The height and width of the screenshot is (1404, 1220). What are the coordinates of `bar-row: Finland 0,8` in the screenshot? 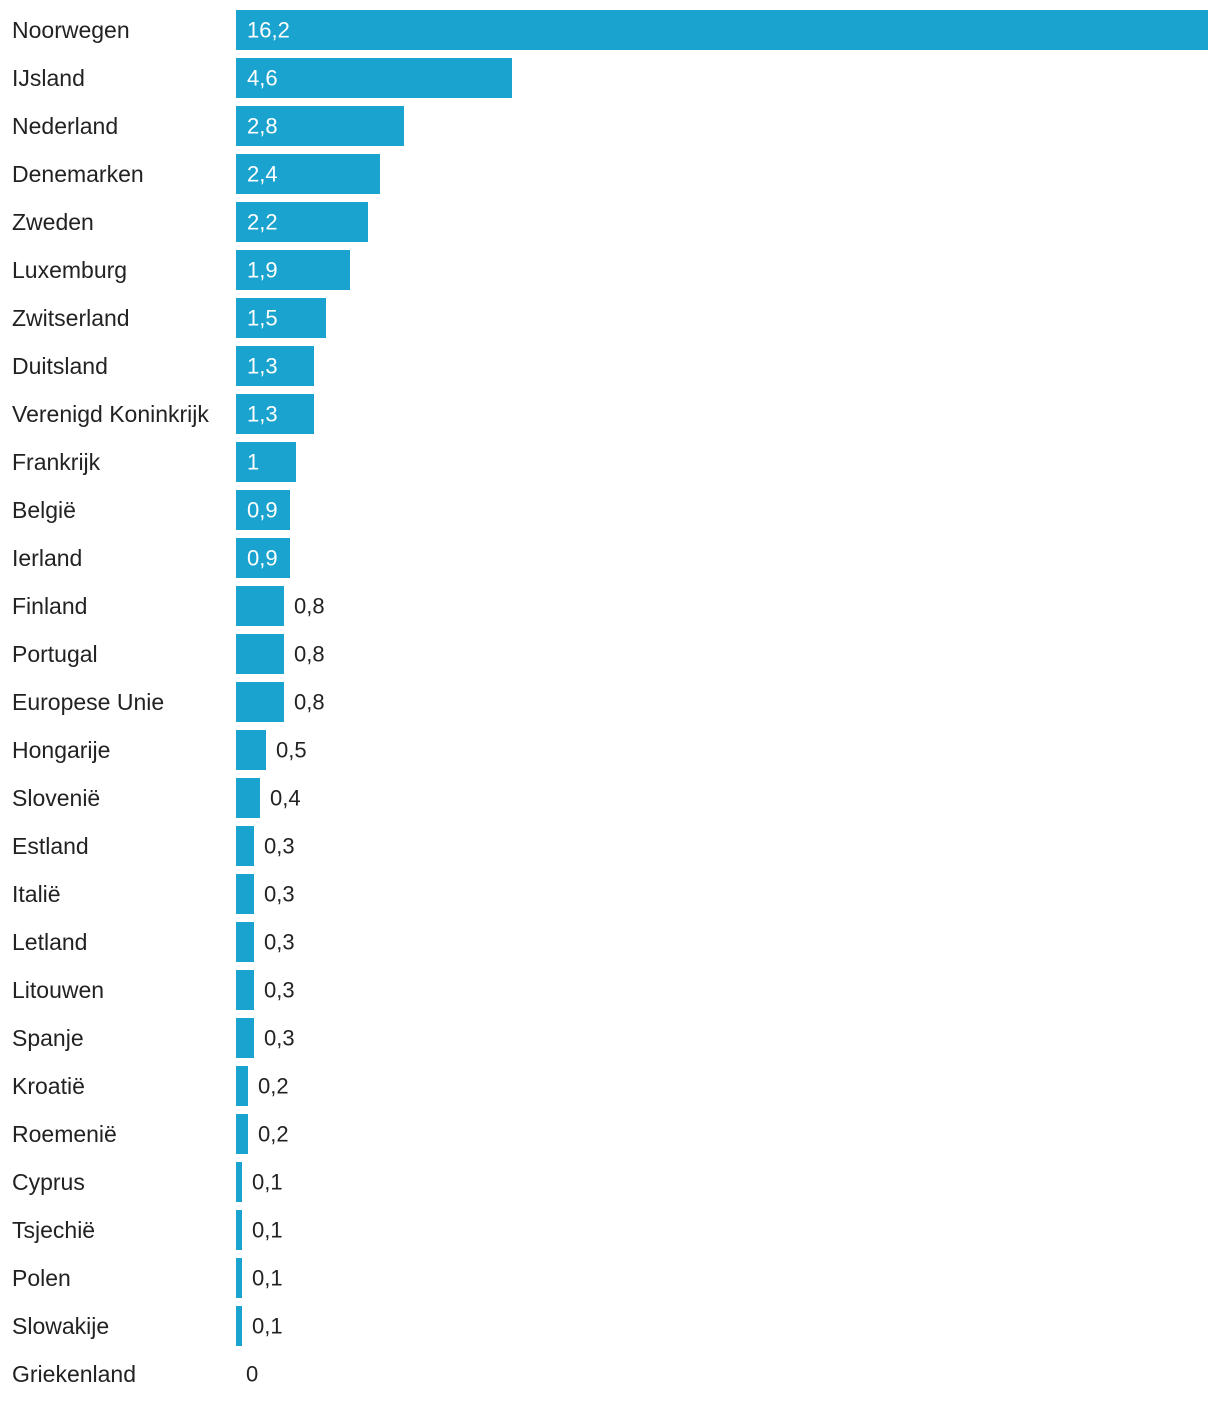 It's located at (168, 606).